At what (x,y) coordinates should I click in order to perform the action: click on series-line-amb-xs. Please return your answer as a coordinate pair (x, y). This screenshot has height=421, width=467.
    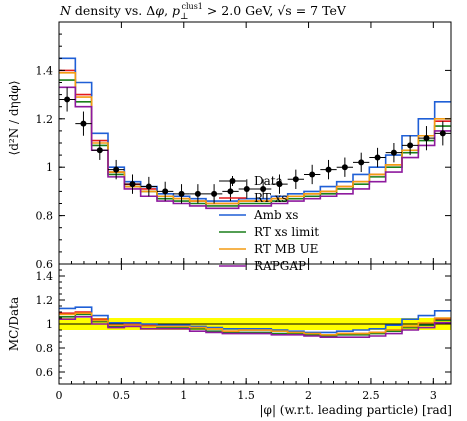
    Looking at the image, I should click on (255, 320).